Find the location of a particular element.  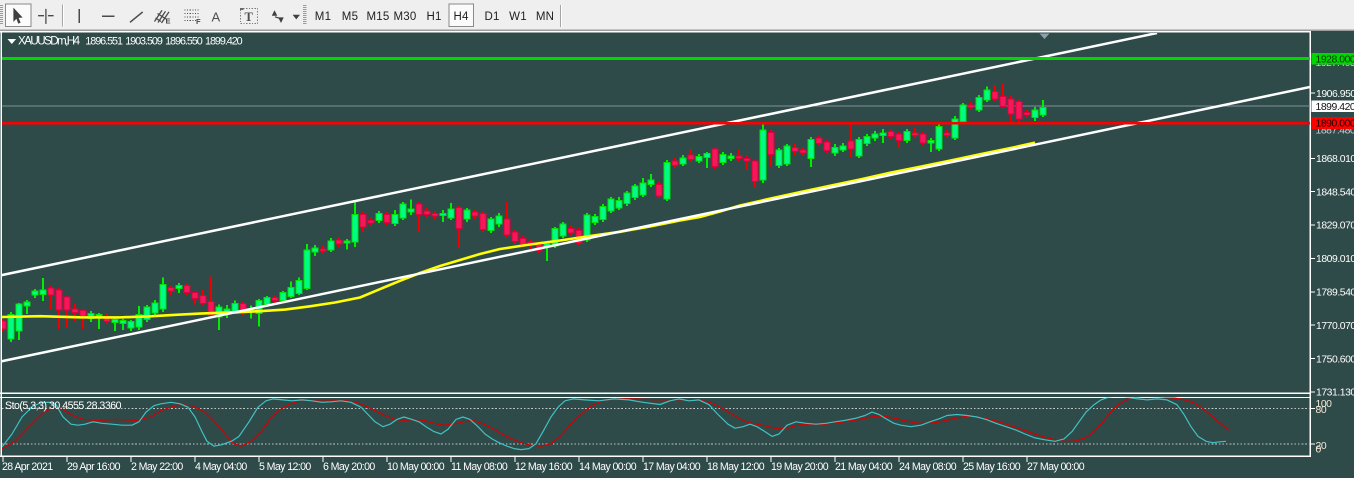

svg-text: Sto(5,3,3) 30.4555 28.3360 is located at coordinates (63, 406).